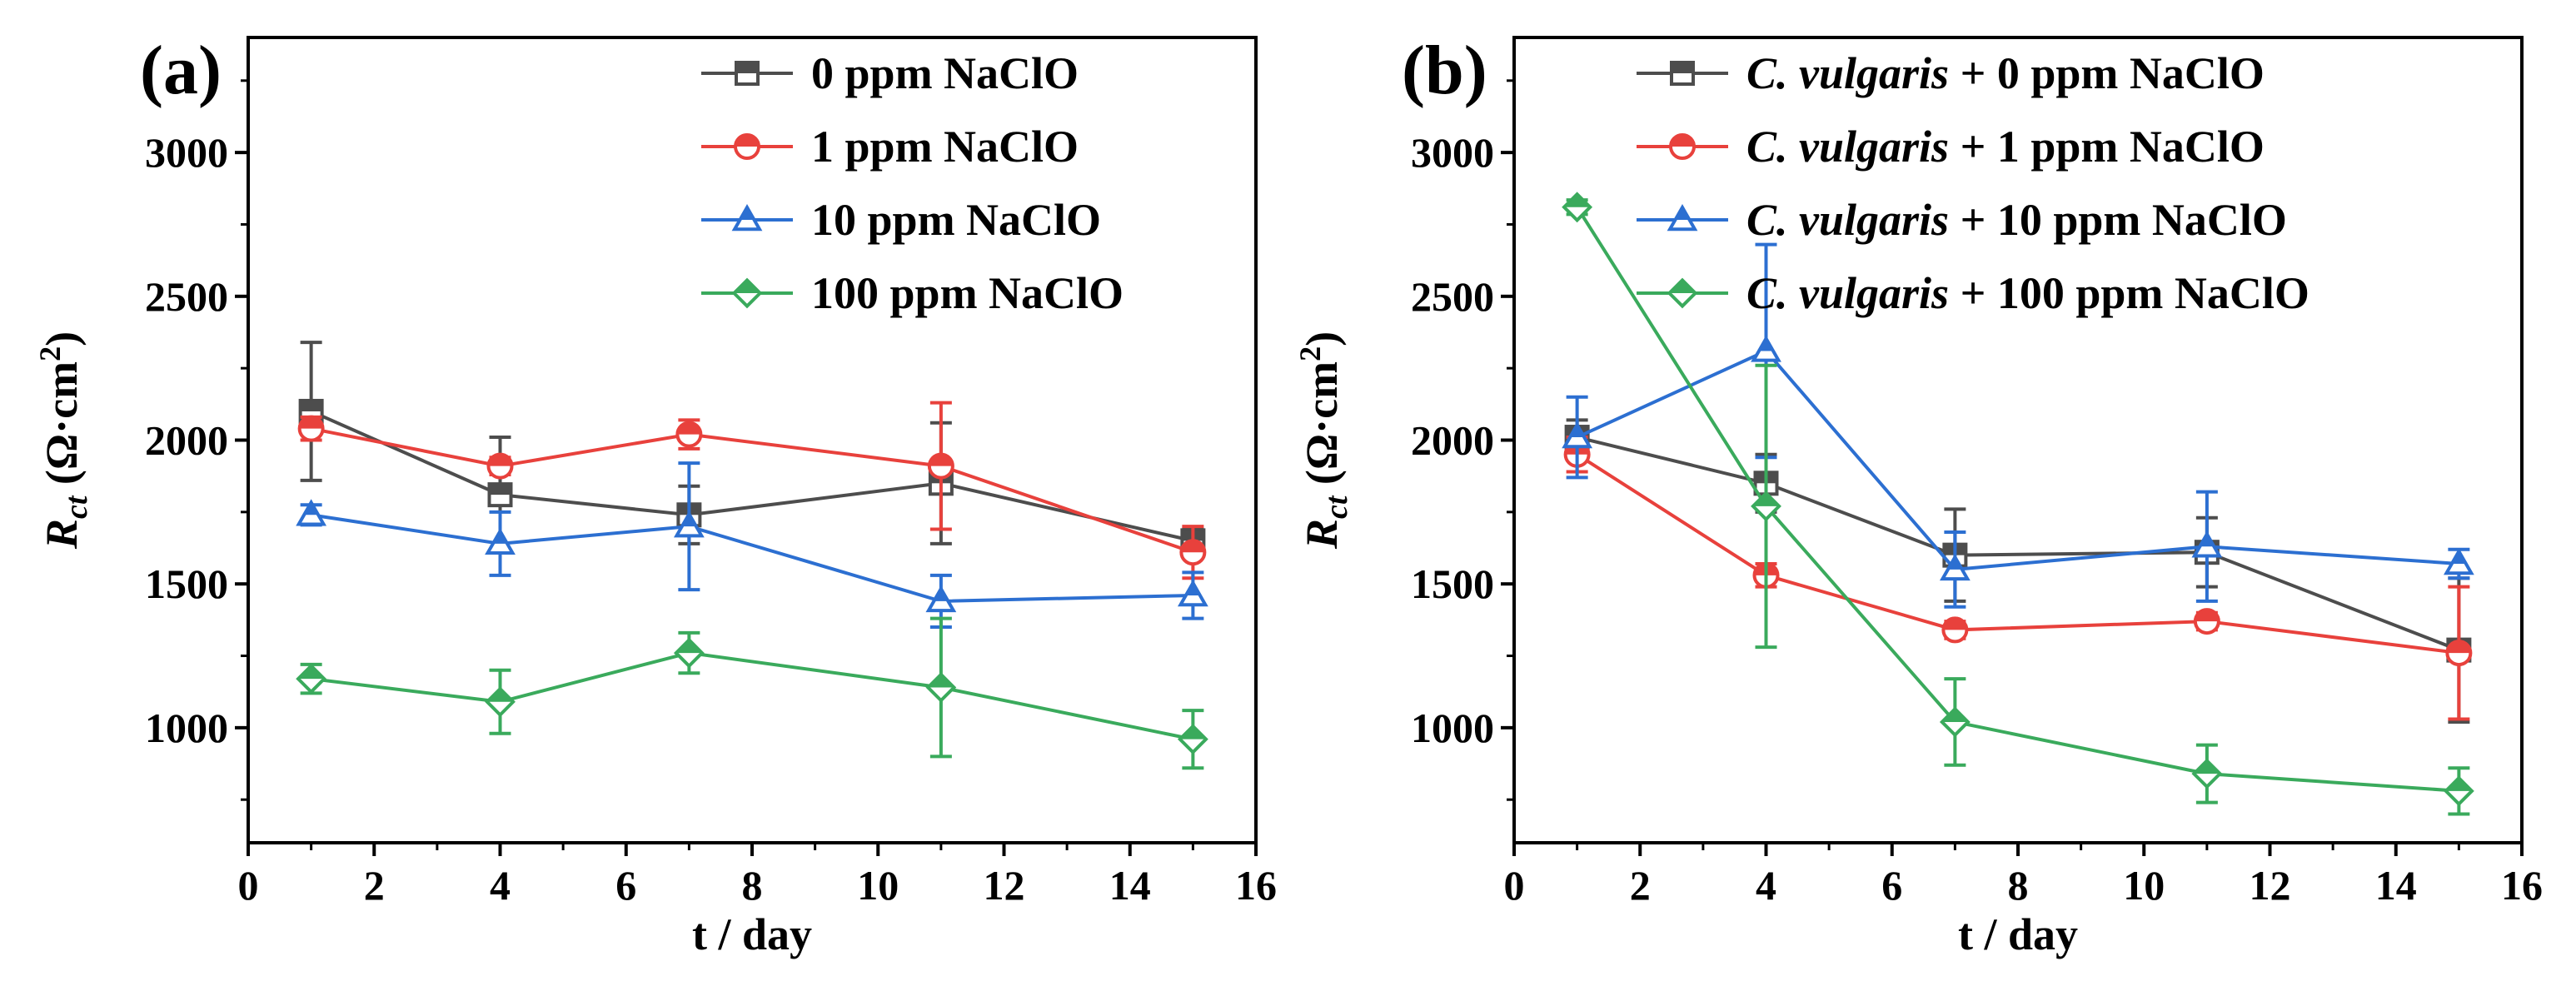  What do you see at coordinates (1444, 70) in the screenshot?
I see `panel-label: (b)` at bounding box center [1444, 70].